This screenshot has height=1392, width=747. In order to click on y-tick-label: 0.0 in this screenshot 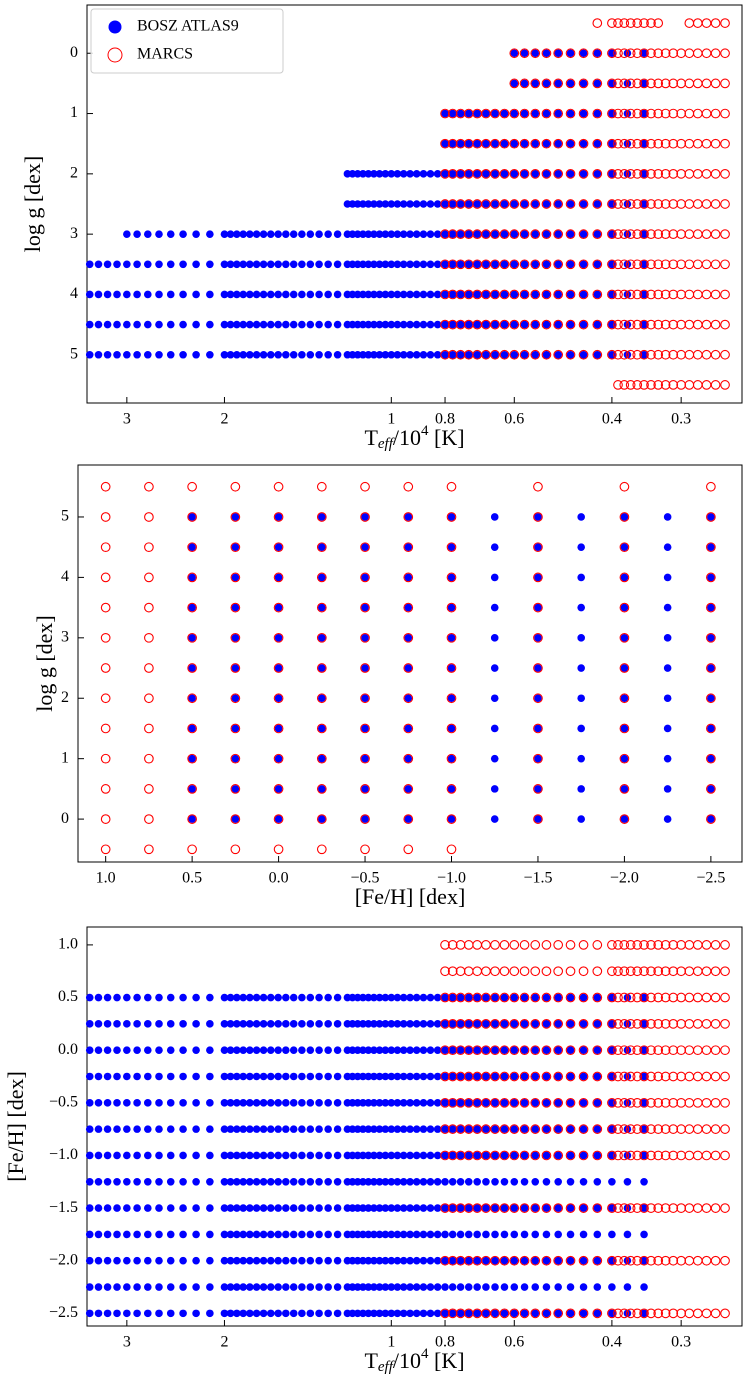, I will do `click(68, 1049)`.